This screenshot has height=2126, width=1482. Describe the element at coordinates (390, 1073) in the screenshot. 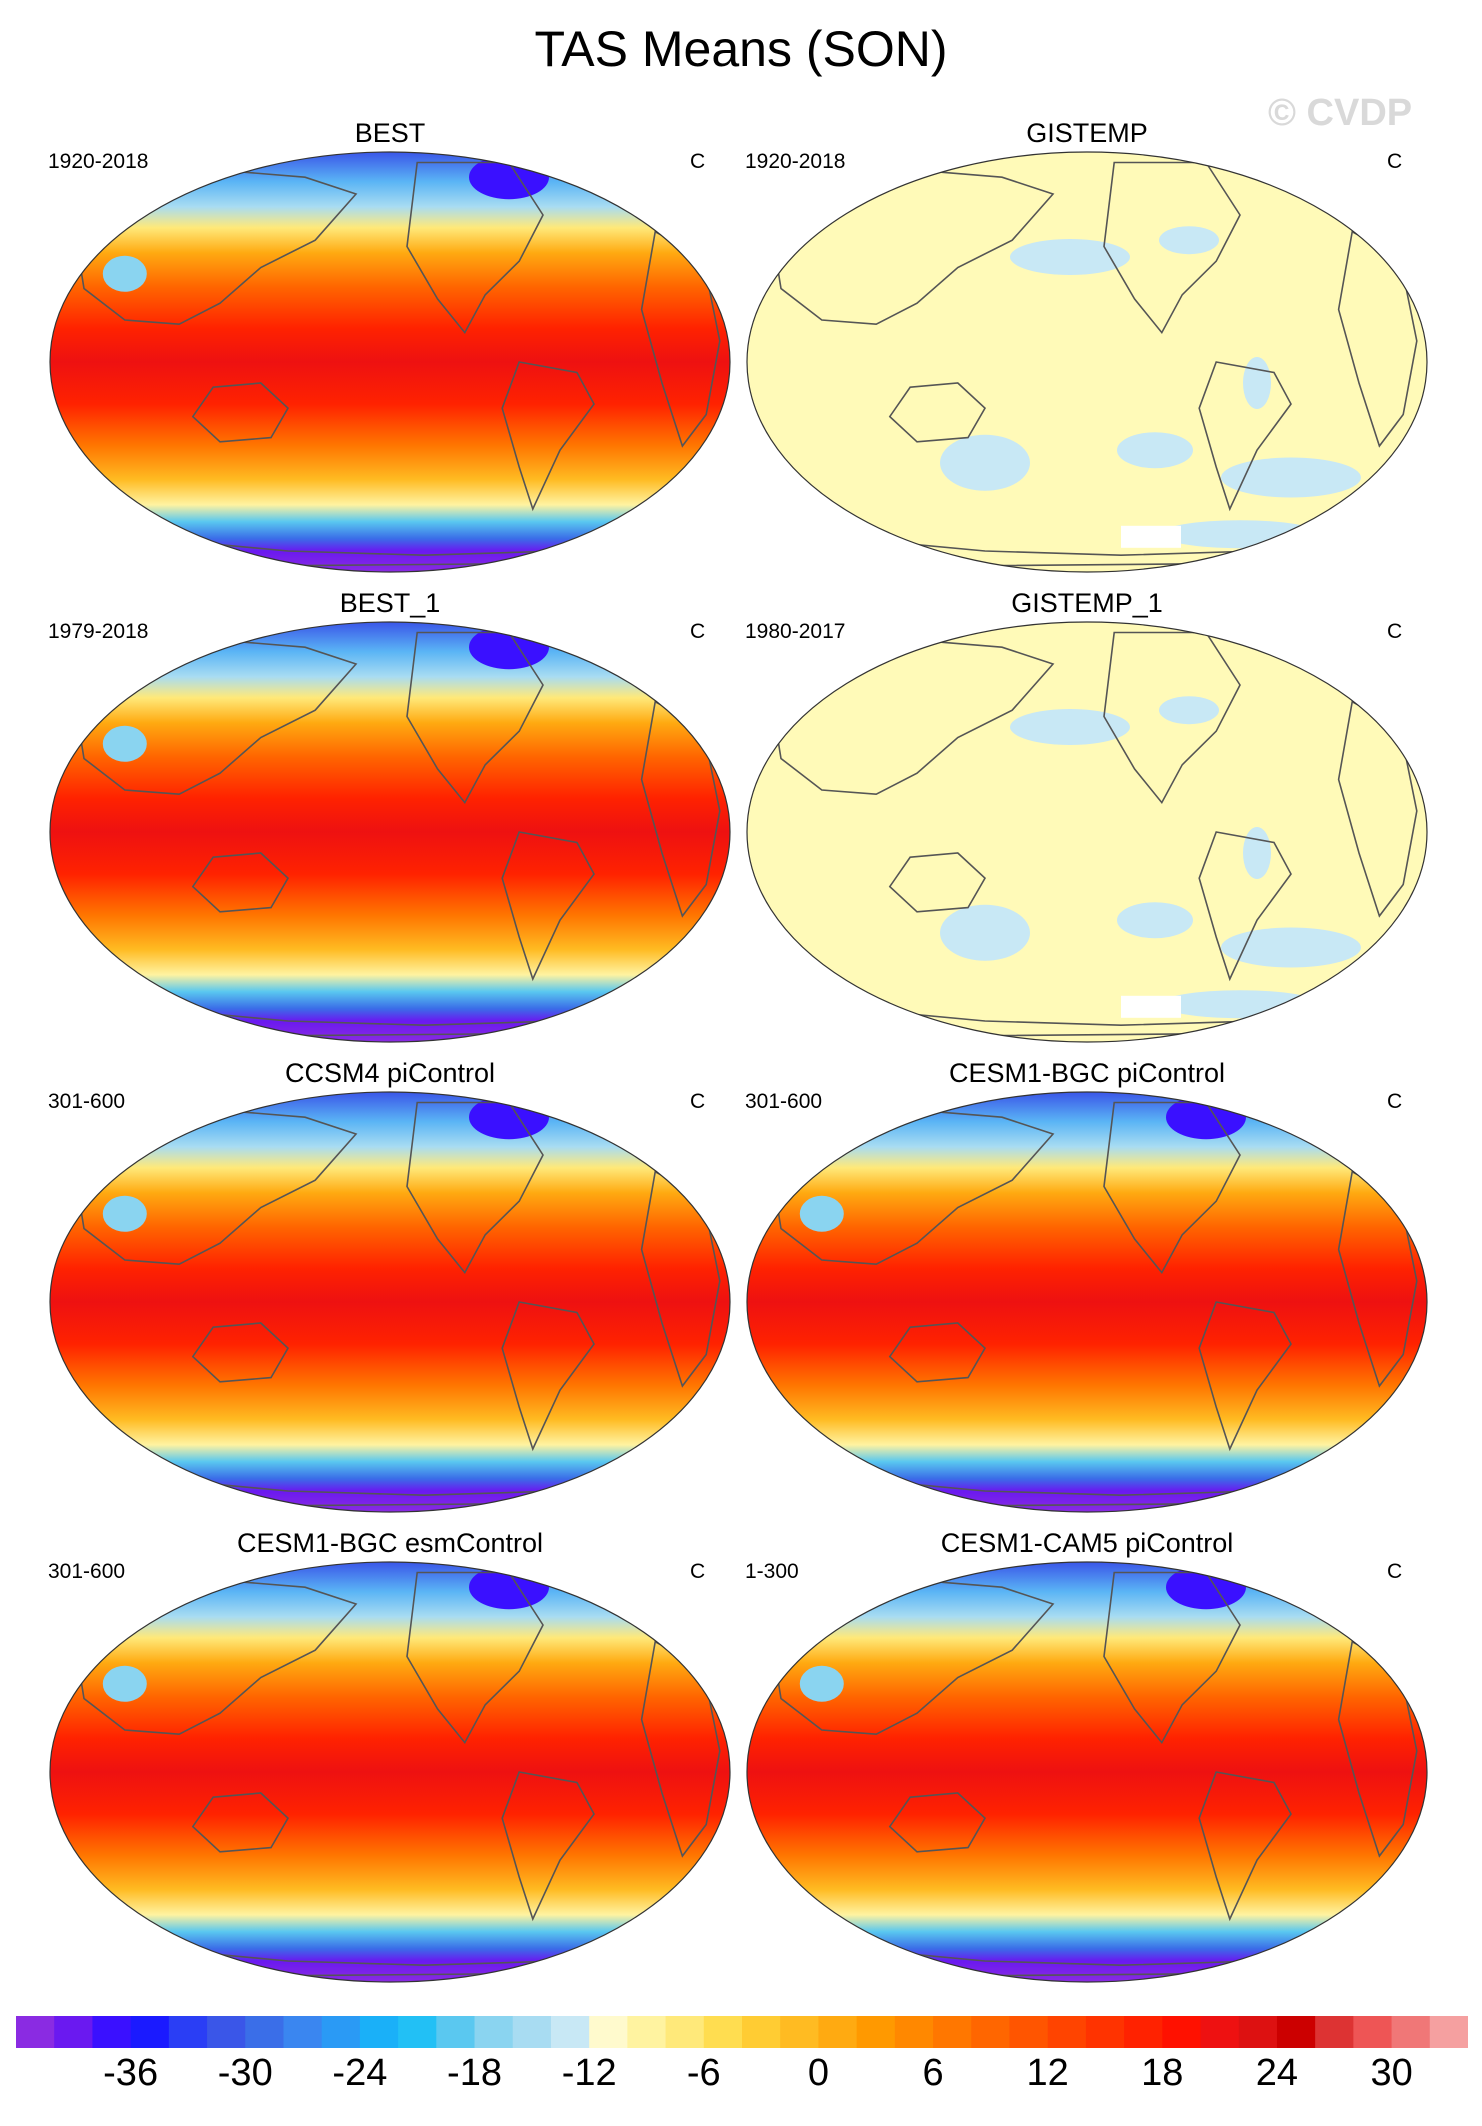

I see `panel-title: CCSM4 piControl` at that location.